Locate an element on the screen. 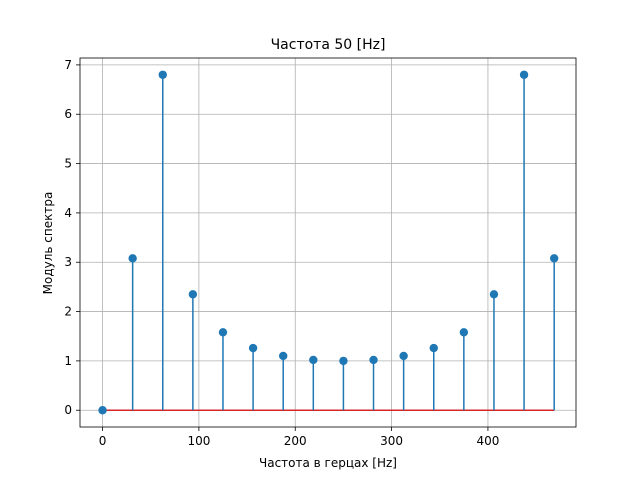  y-tick-label-7: 7 is located at coordinates (68, 65).